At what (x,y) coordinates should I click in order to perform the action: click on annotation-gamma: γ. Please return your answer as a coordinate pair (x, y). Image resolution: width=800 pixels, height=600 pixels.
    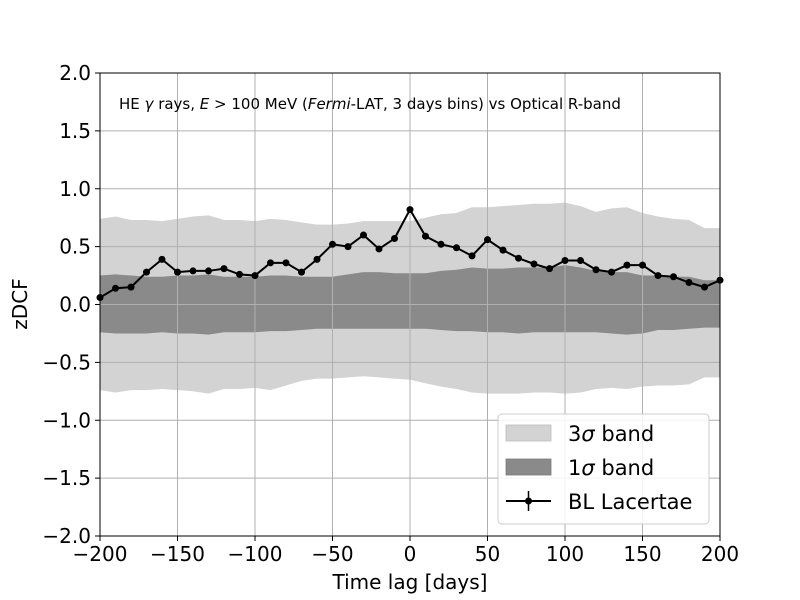
    Looking at the image, I should click on (150, 104).